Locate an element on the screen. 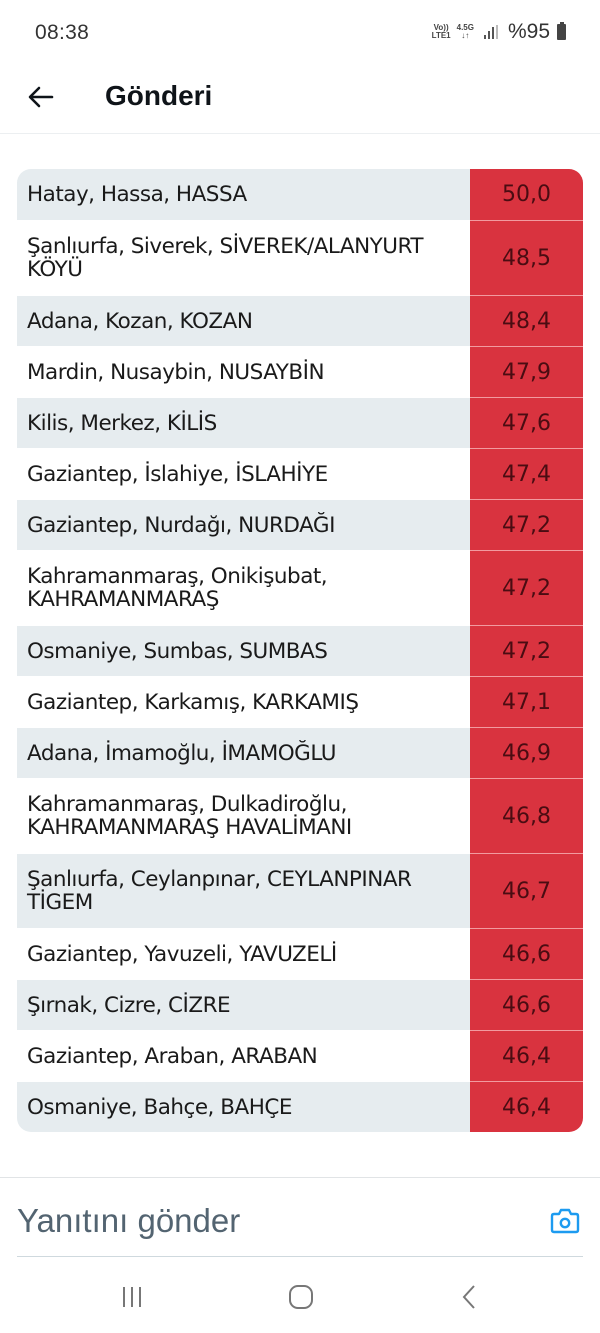  battery-percent: %95 is located at coordinates (528, 31).